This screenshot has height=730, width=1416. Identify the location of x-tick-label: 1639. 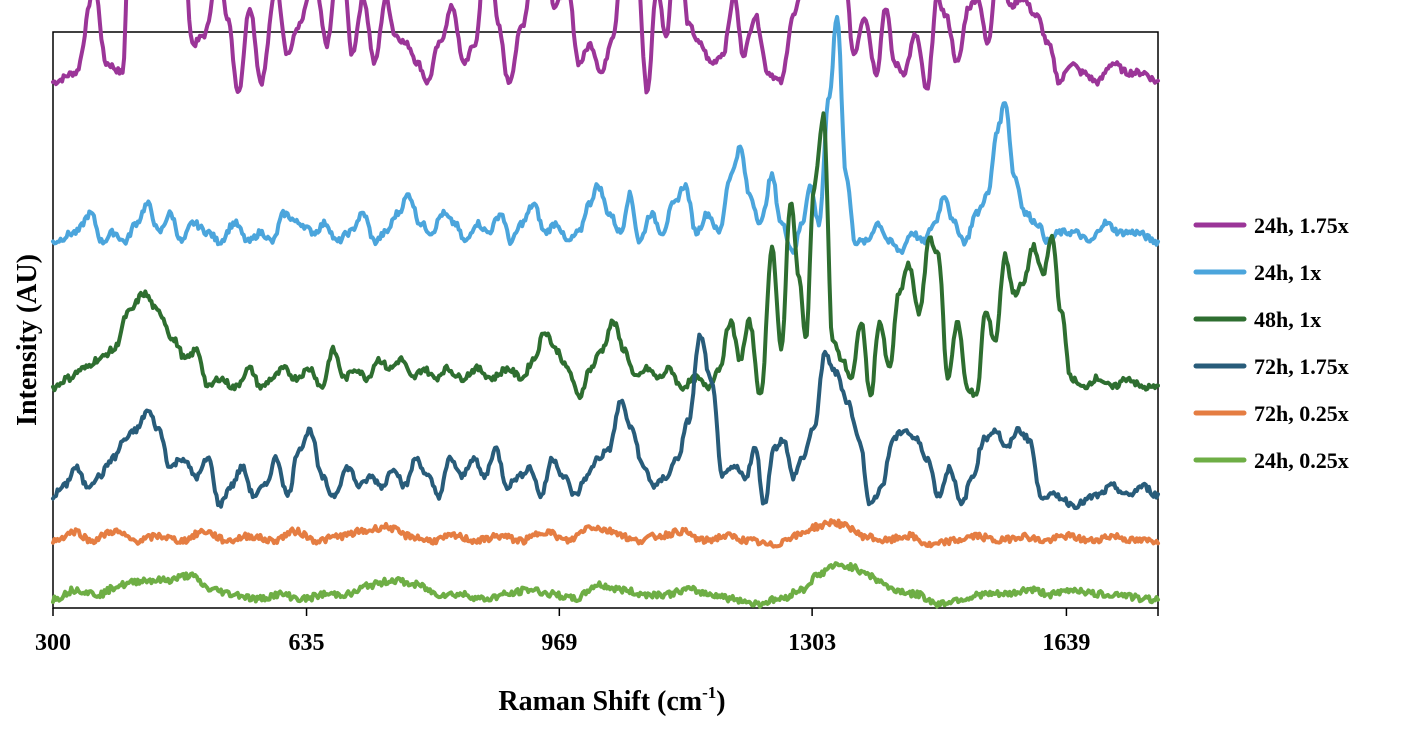
(1066, 643).